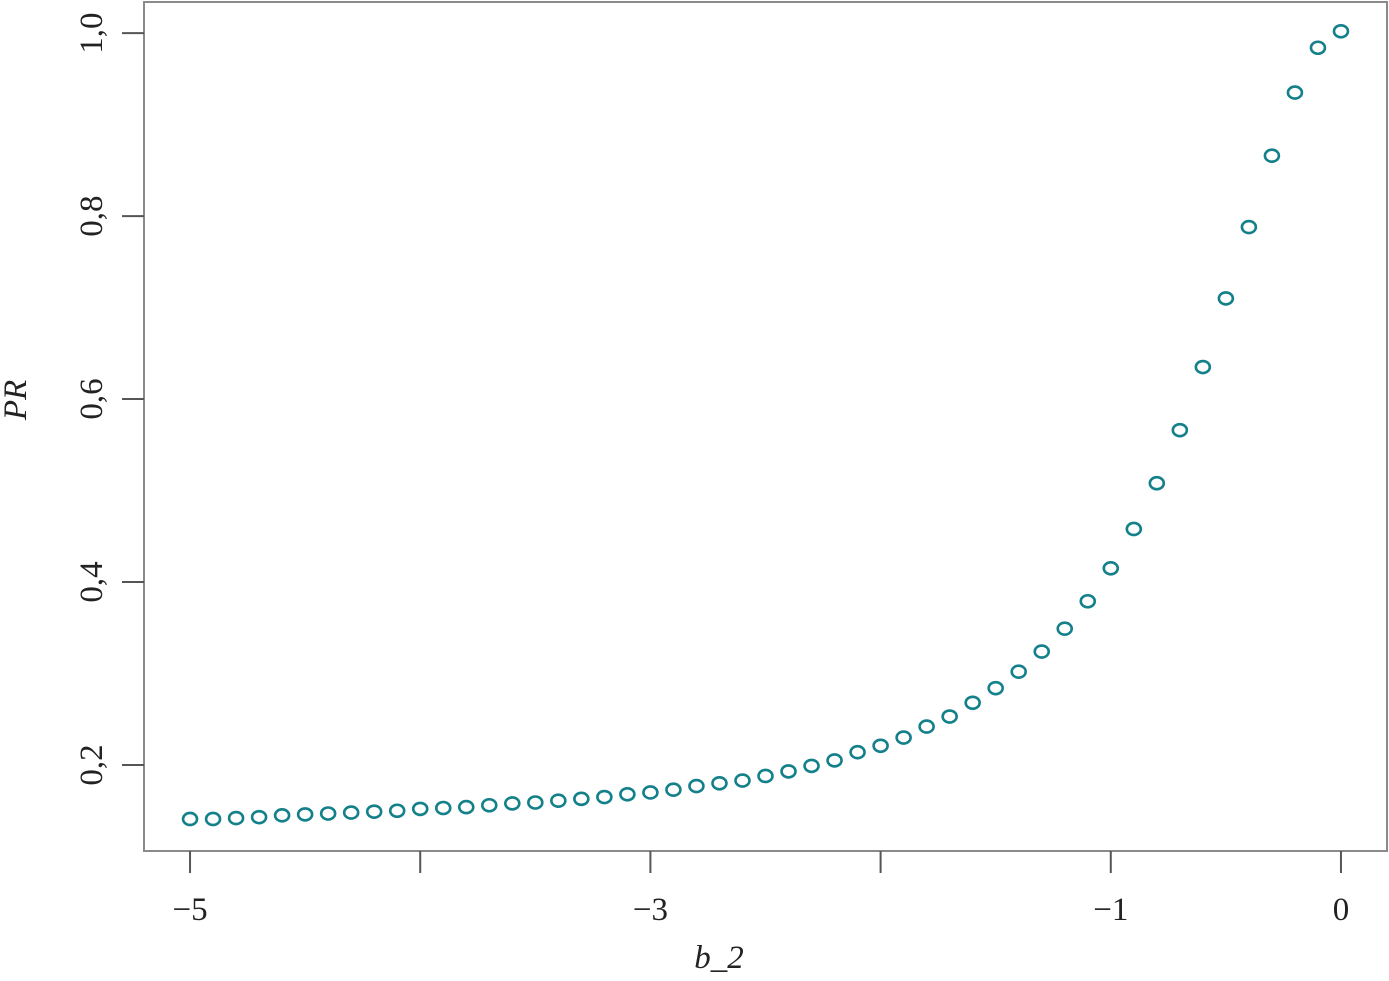  What do you see at coordinates (189, 910) in the screenshot?
I see `x-tick-label: −5` at bounding box center [189, 910].